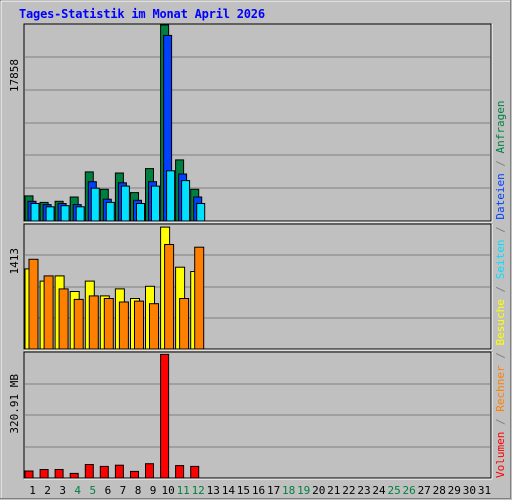  Describe the element at coordinates (92, 490) in the screenshot. I see `x-tick-label: 5` at that location.